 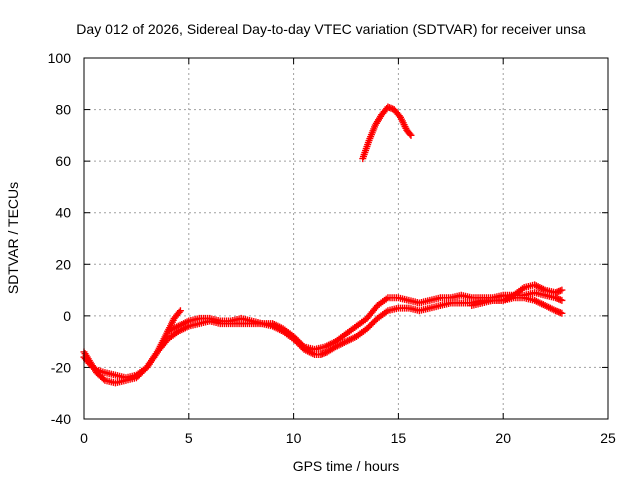 I want to click on x-tick-label: 10, so click(x=294, y=438).